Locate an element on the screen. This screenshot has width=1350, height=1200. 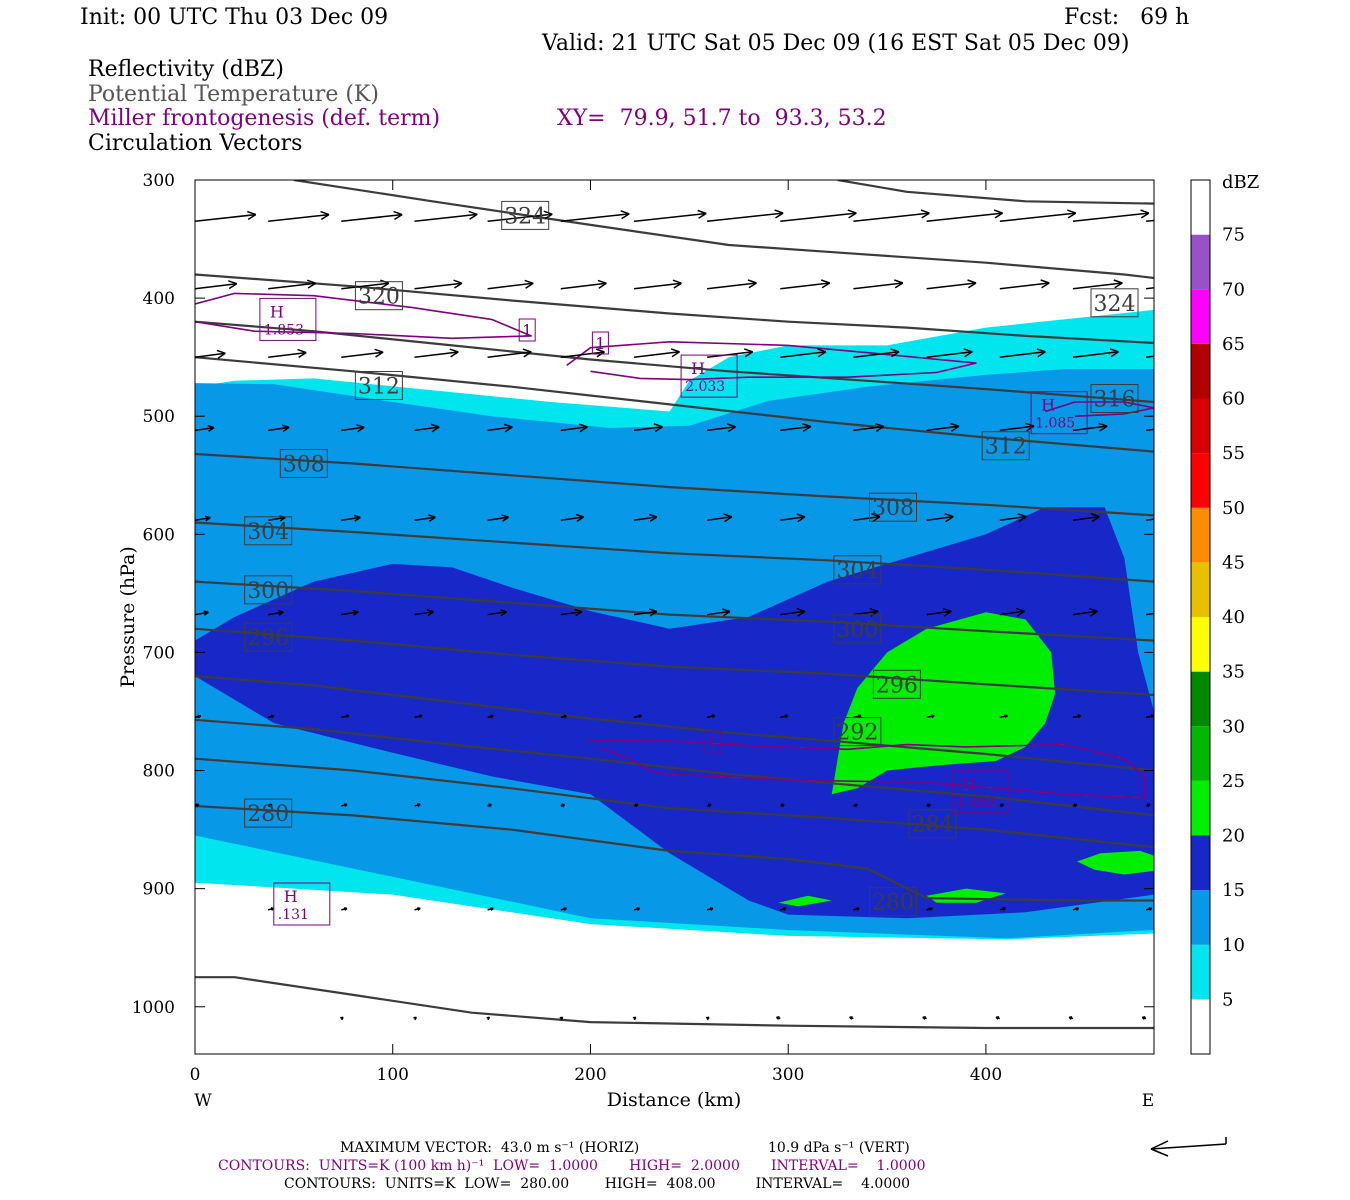
colorbar-label: 70 is located at coordinates (1233, 289).